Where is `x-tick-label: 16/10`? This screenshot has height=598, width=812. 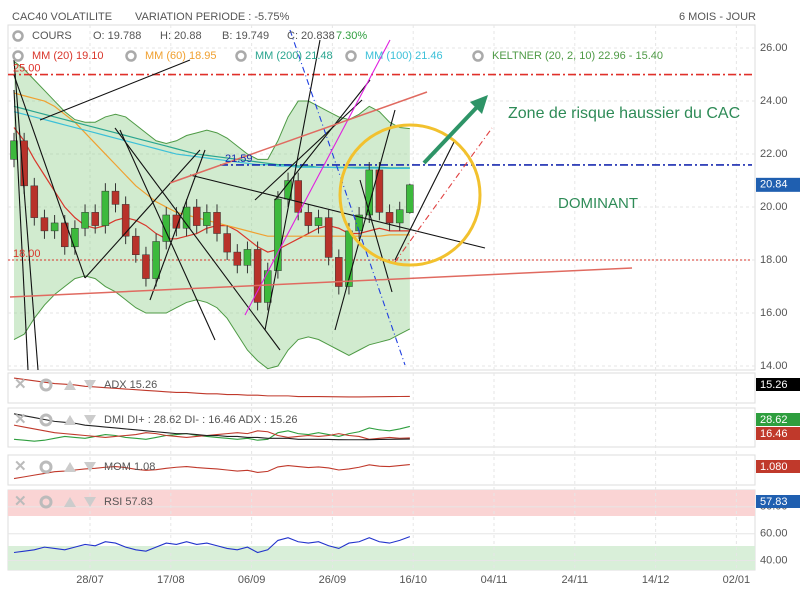
x-tick-label: 16/10 is located at coordinates (413, 580).